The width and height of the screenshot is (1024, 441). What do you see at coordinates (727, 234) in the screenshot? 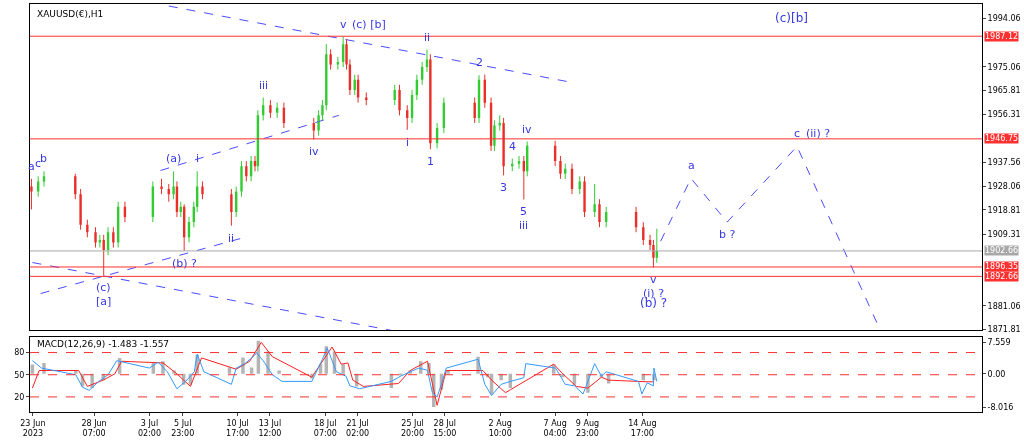
I see `annotation: b ?` at bounding box center [727, 234].